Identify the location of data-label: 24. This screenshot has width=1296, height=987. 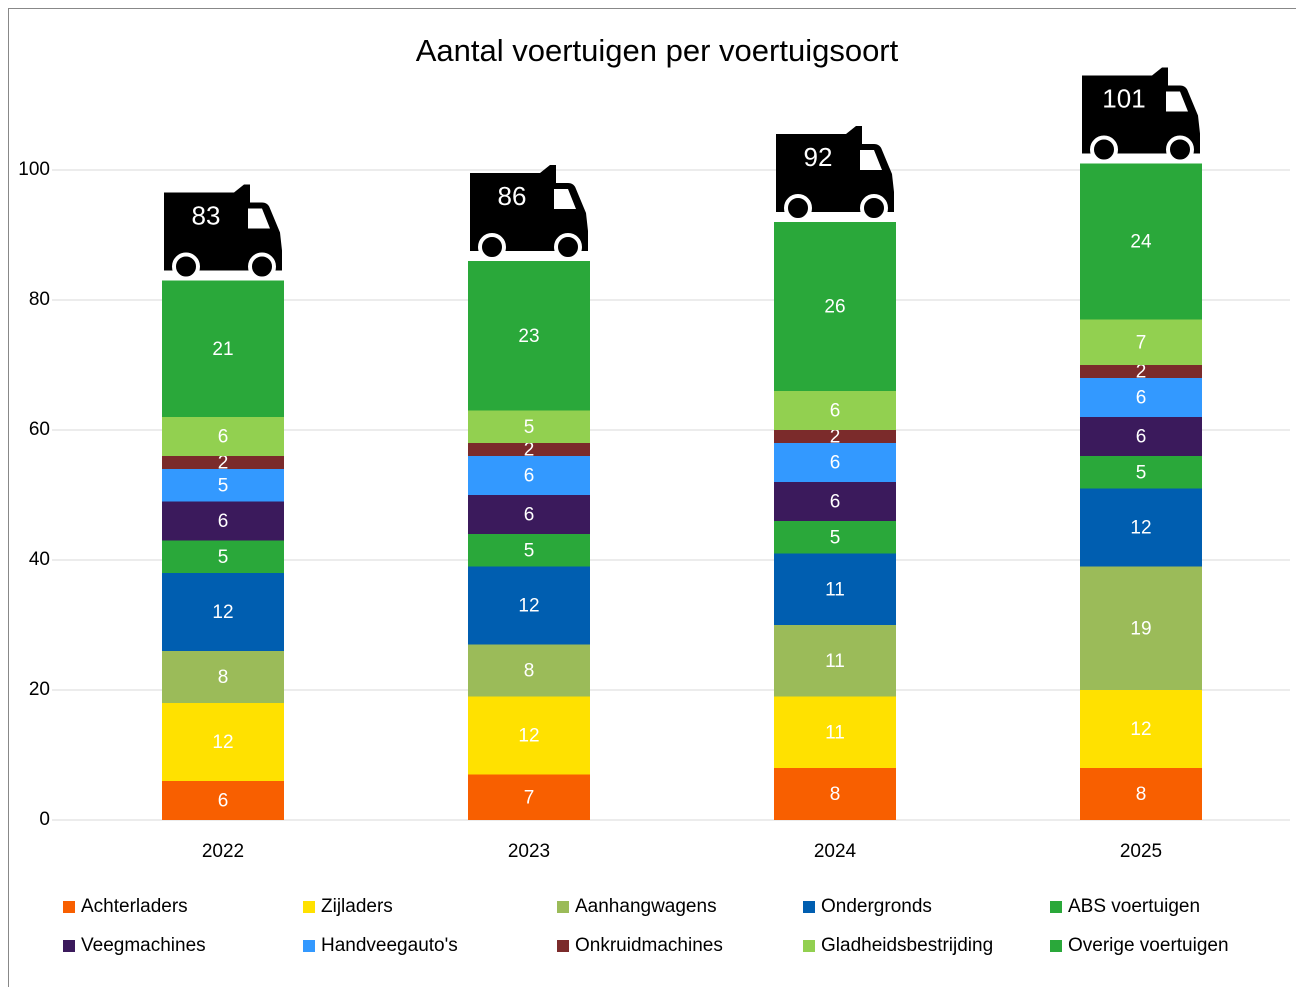
(1141, 242).